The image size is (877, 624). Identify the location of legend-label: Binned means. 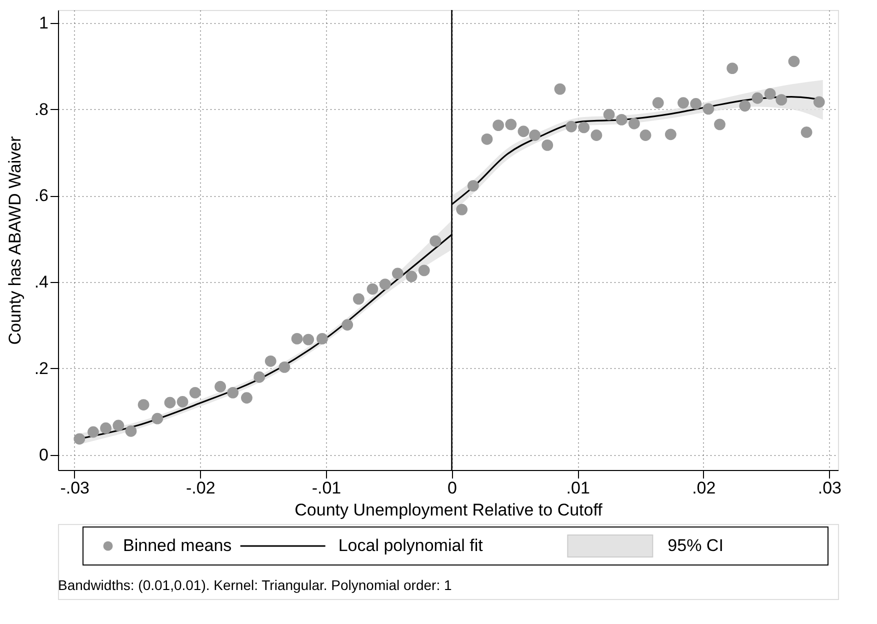
(177, 545).